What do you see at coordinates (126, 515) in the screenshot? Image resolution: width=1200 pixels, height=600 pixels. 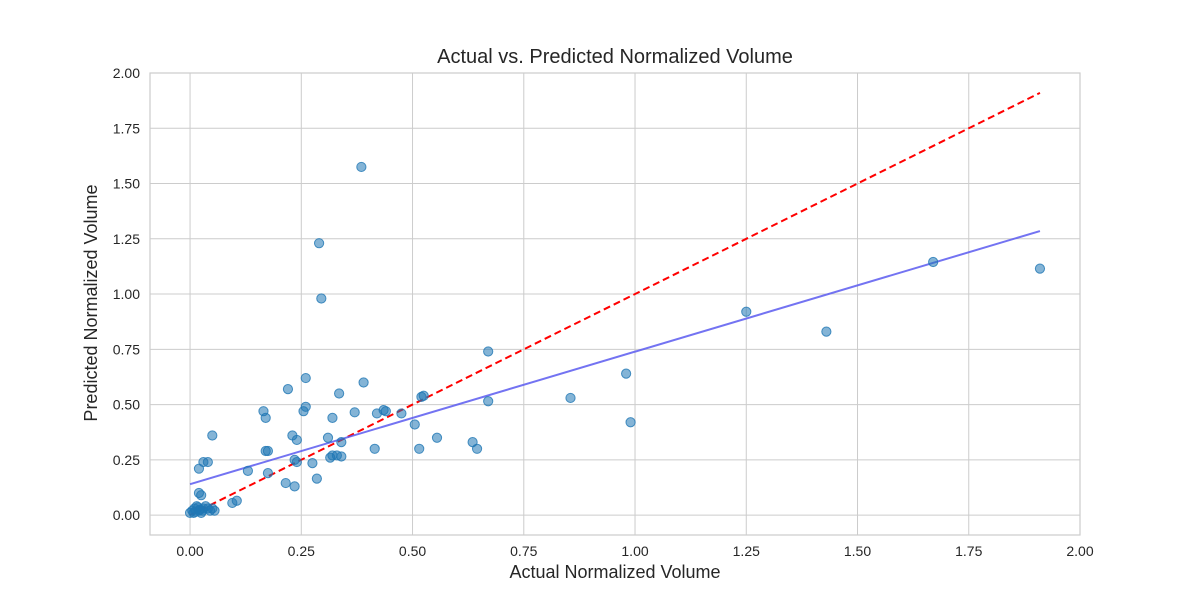 I see `y-tick-label: 0.00` at bounding box center [126, 515].